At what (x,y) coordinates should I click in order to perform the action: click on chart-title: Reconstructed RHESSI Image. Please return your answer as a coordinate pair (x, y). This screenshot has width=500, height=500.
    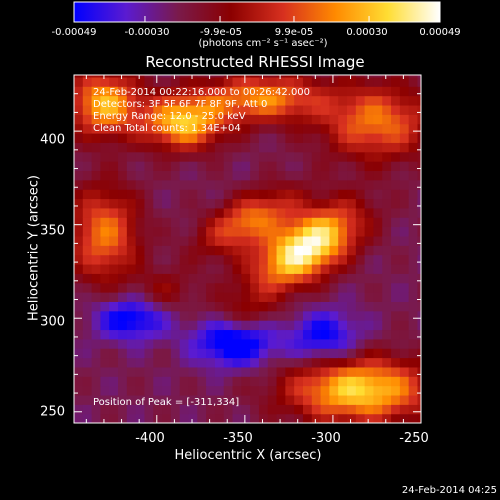
    Looking at the image, I should click on (255, 62).